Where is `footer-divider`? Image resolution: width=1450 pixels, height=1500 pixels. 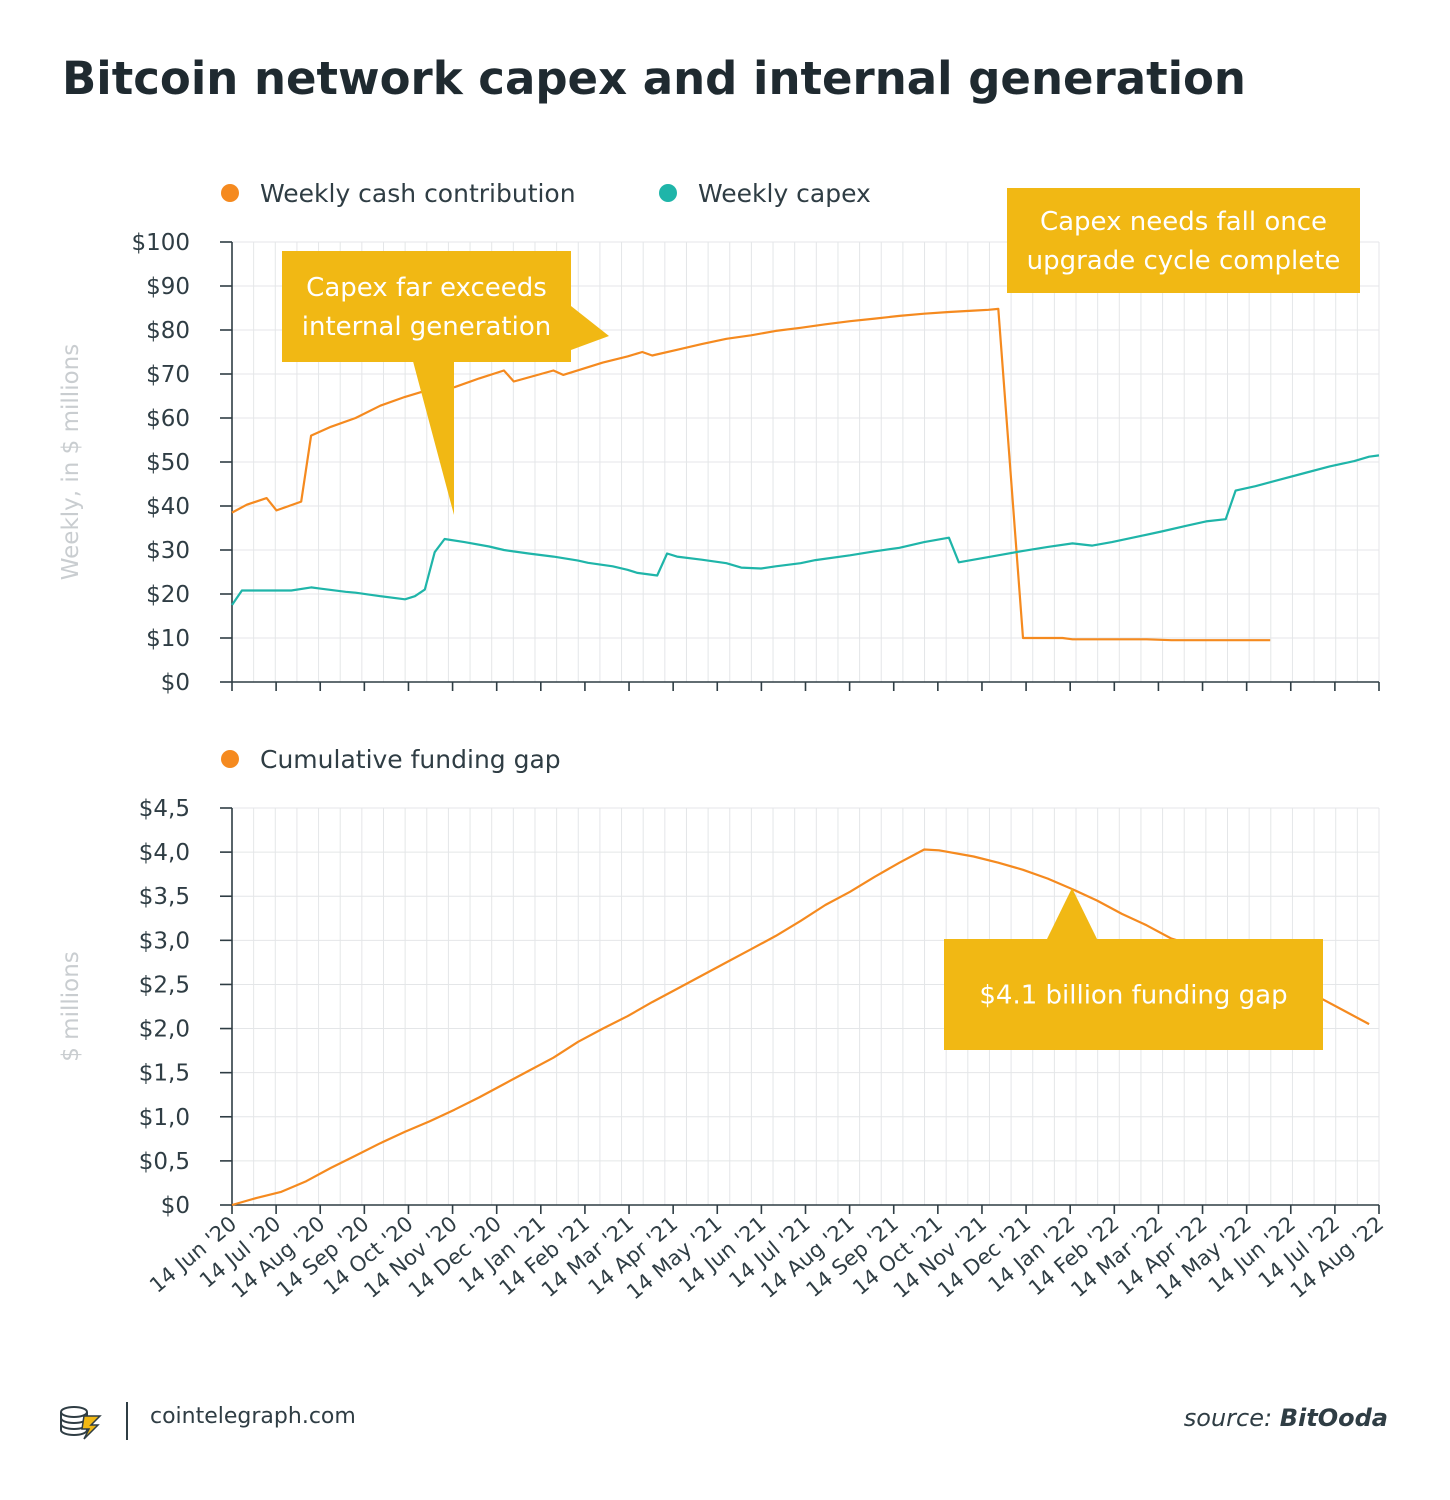
footer-divider is located at coordinates (127, 1421).